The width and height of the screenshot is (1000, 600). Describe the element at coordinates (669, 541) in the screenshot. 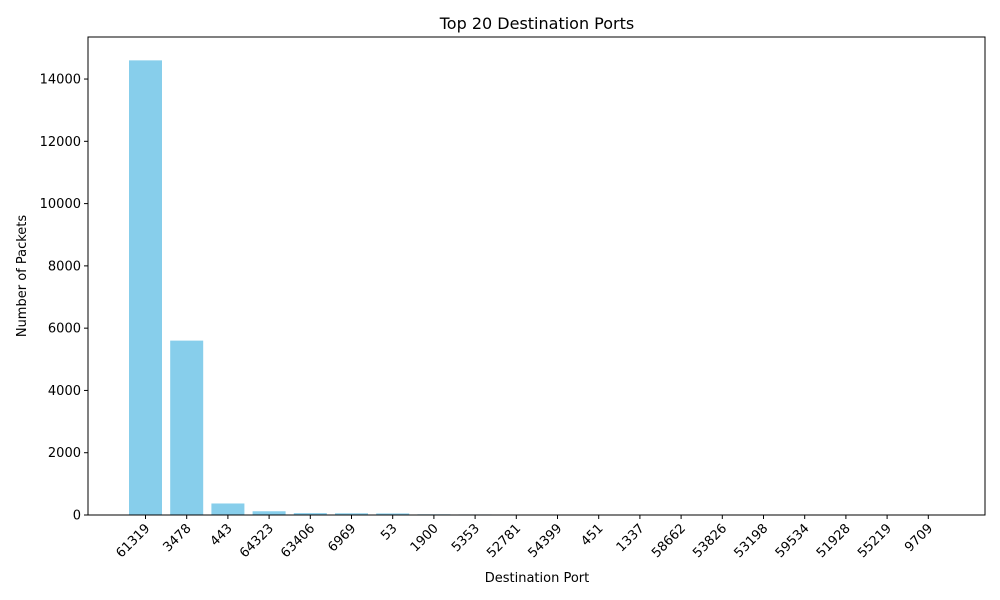

I see `x-tick-label: 58662` at that location.